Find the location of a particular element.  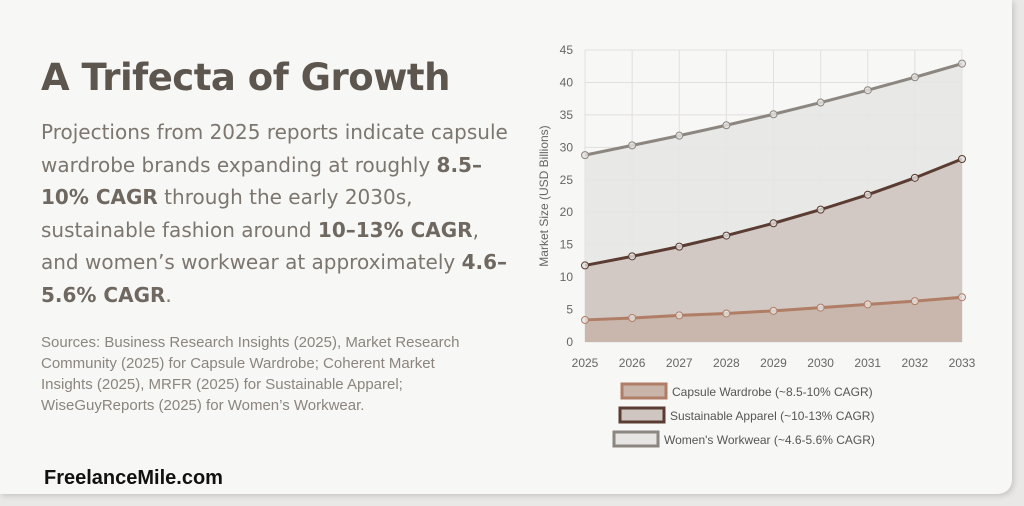

highlight-sustainable: 10–13% CAGR is located at coordinates (395, 229).